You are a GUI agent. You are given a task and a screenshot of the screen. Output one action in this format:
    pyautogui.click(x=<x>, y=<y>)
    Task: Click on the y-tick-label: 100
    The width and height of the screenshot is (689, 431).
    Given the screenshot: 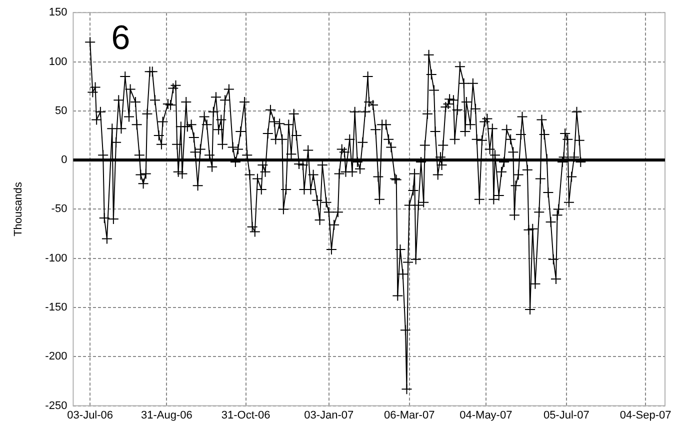 What is the action you would take?
    pyautogui.click(x=58, y=62)
    